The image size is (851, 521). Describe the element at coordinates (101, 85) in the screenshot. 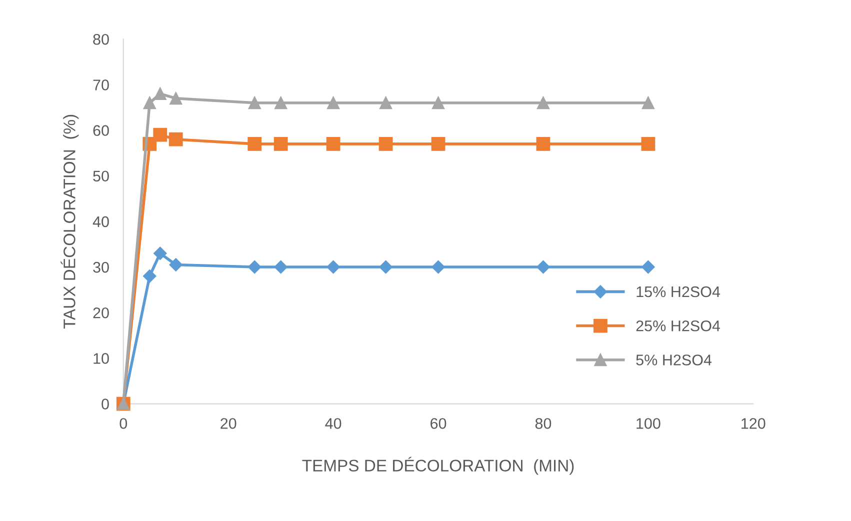

I see `y-tick-label: 70` at that location.